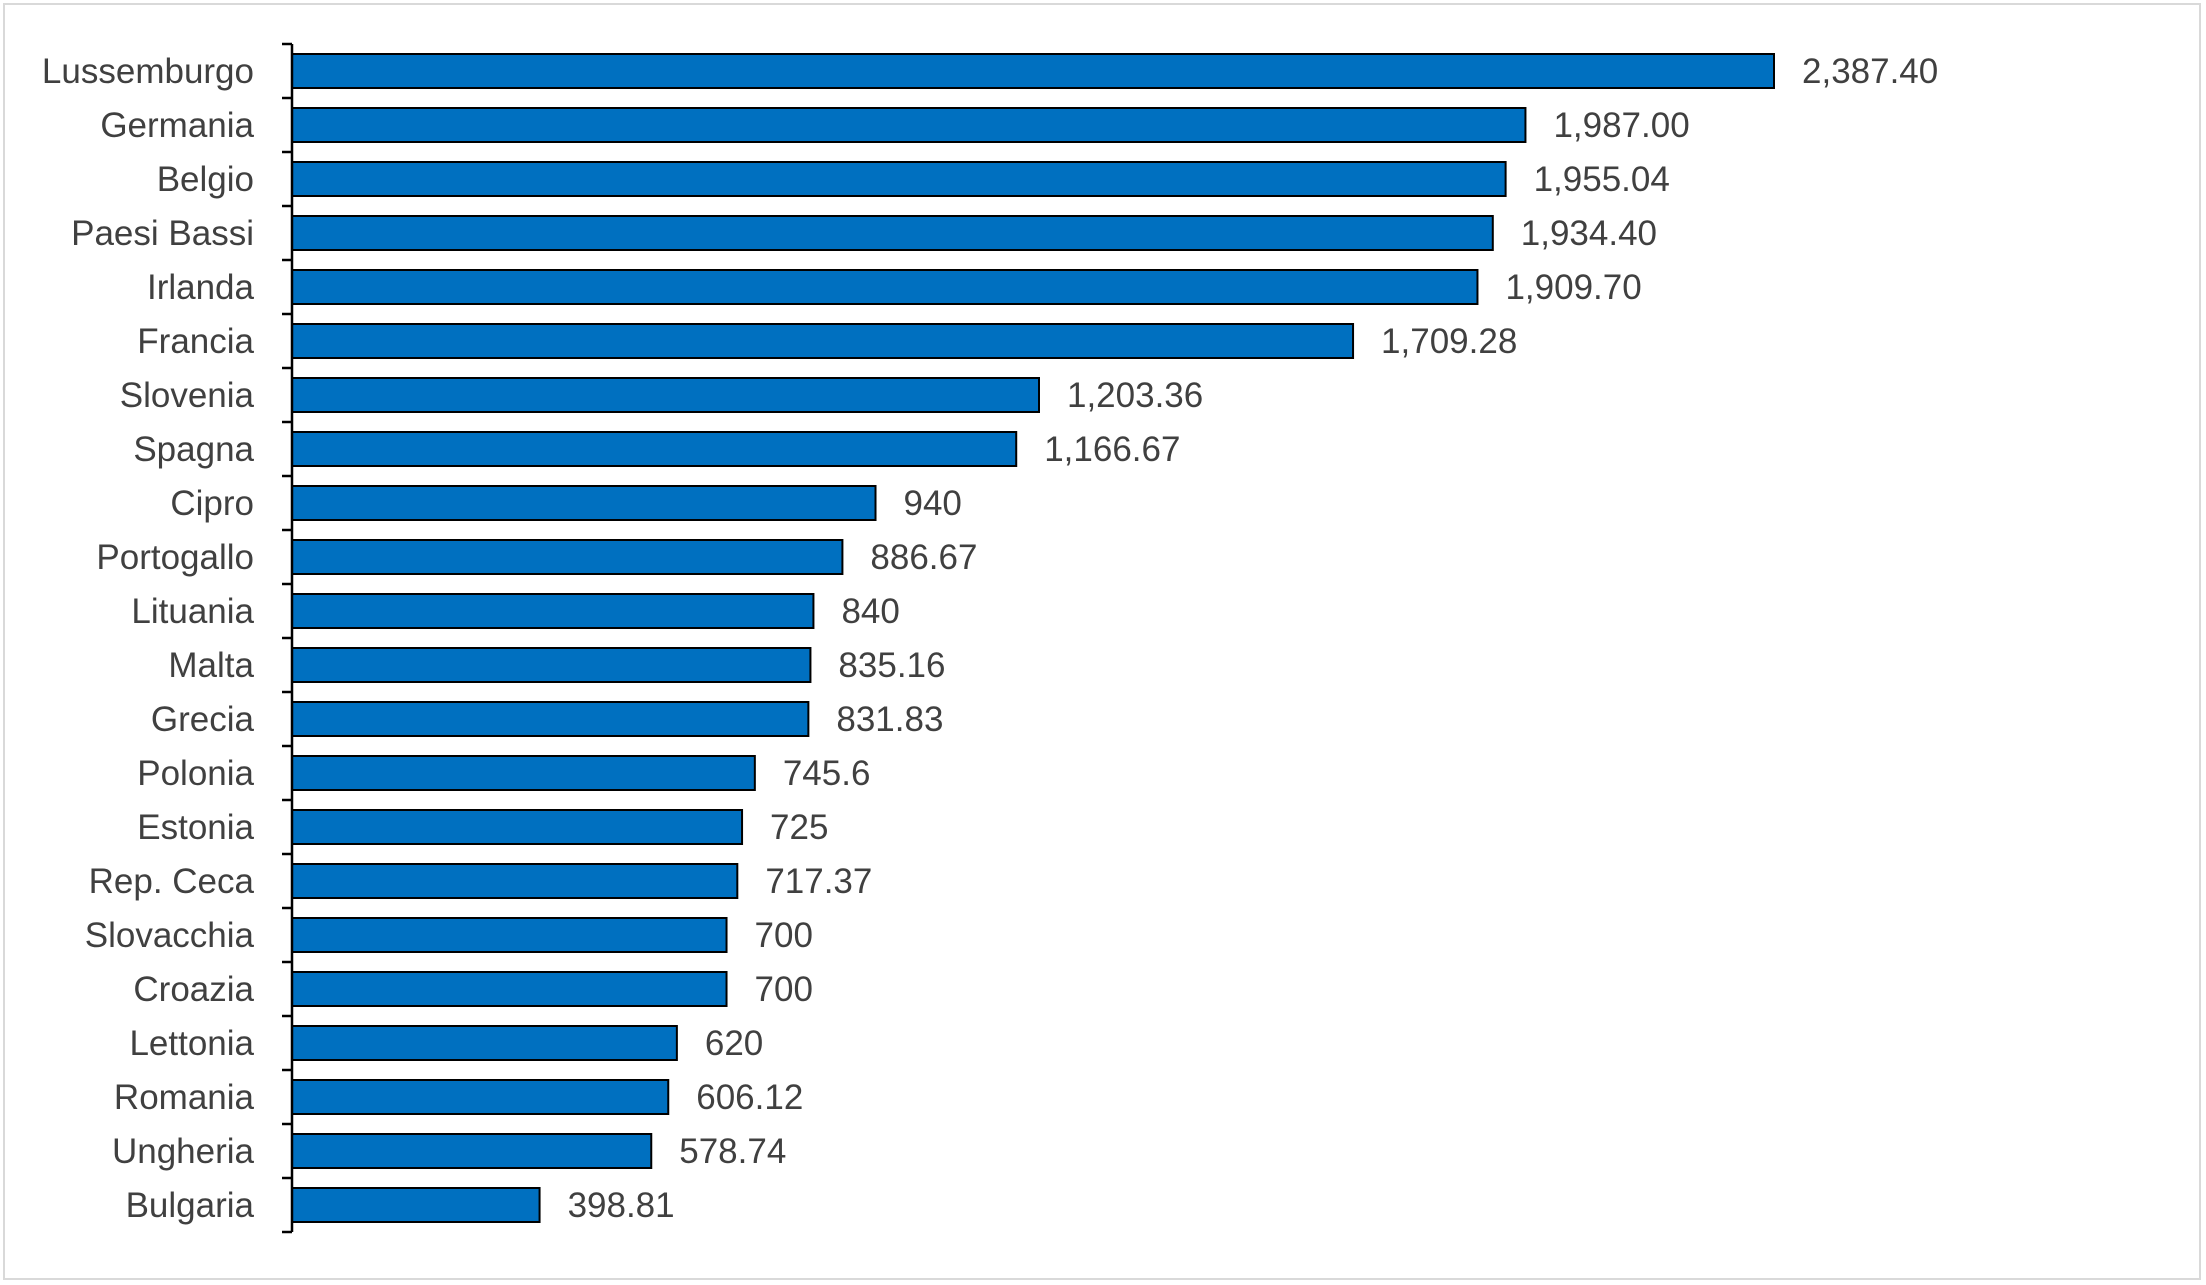  What do you see at coordinates (177, 125) in the screenshot?
I see `category-label: Germania` at bounding box center [177, 125].